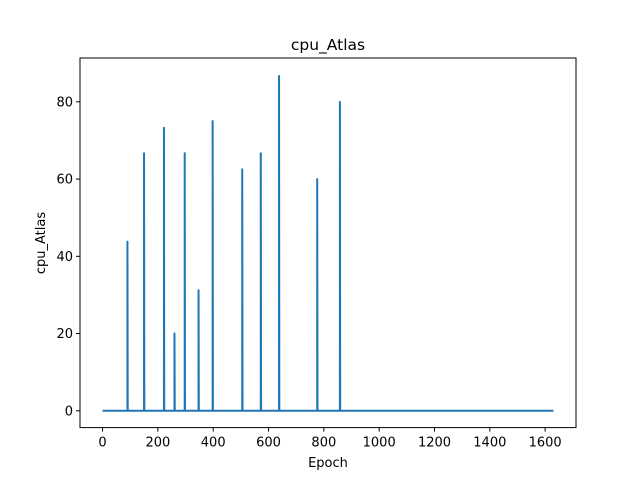 The height and width of the screenshot is (480, 640). Describe the element at coordinates (64, 180) in the screenshot. I see `y-tick-label: 60` at that location.